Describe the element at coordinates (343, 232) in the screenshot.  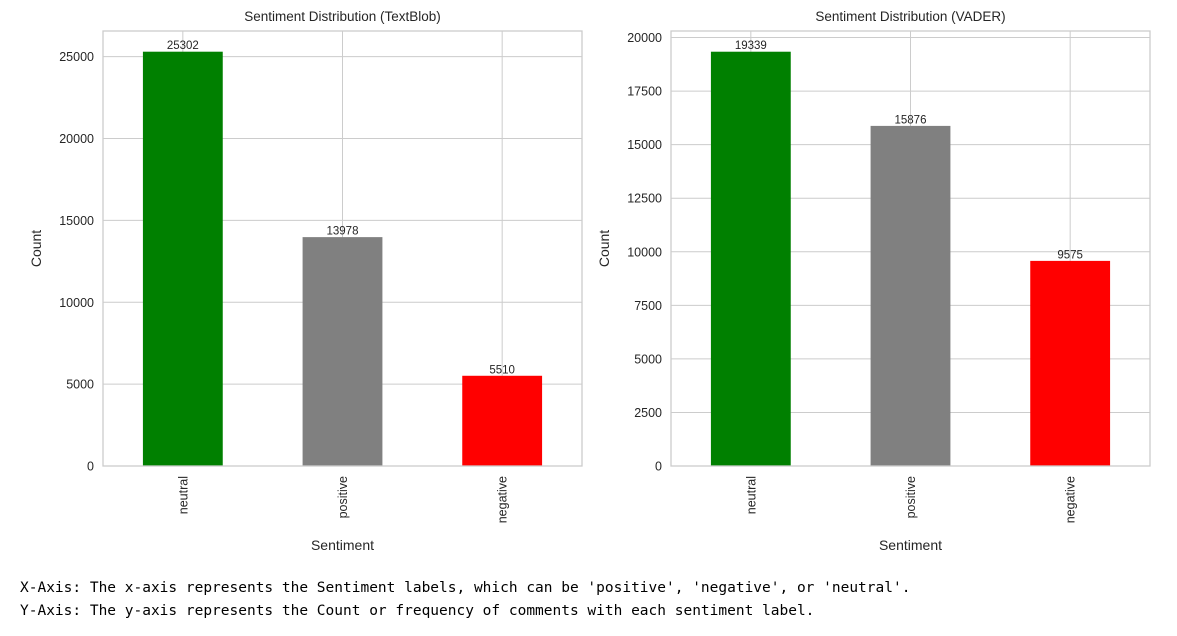
I see `bar-value-label: 13978` at that location.